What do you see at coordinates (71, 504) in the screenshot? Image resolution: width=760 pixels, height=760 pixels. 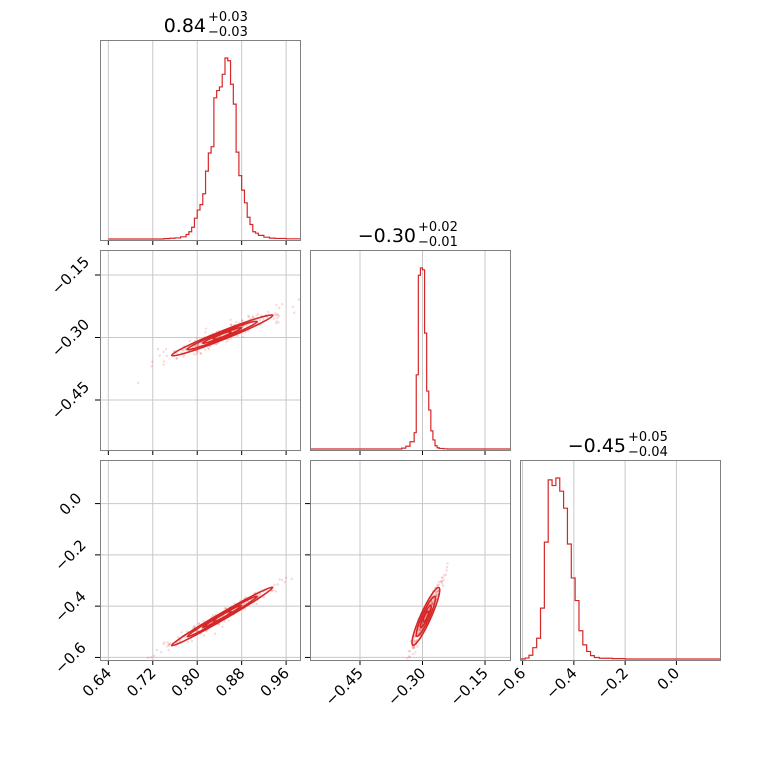 I see `y-tick-label: 0.0` at bounding box center [71, 504].